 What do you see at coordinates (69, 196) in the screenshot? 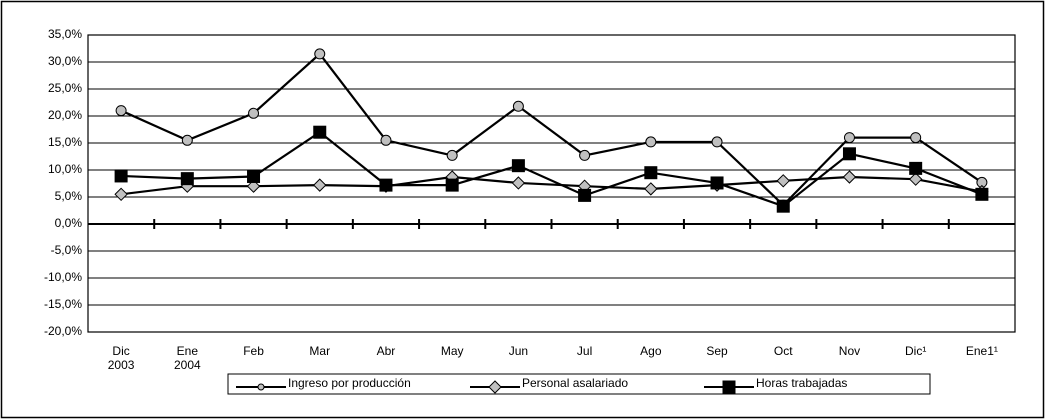
I see `y-tick-label: 5,0%` at bounding box center [69, 196].